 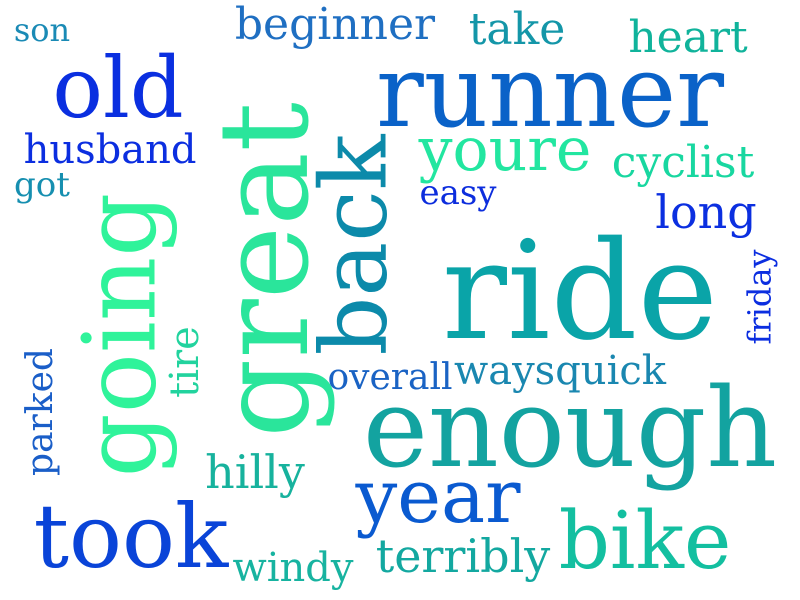 I want to click on word-parked: parked, so click(x=41, y=412).